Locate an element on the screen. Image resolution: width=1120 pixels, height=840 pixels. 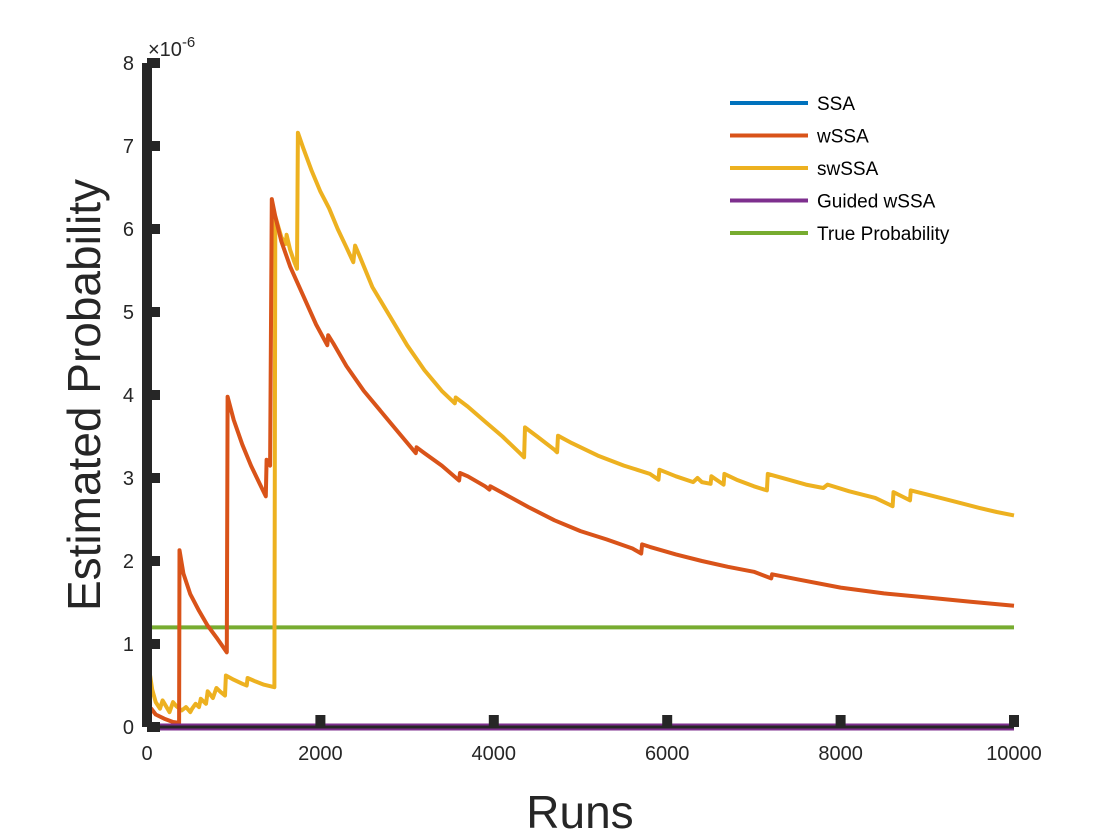
legend-label-guided-wssa: Guided wSSA is located at coordinates (876, 202).